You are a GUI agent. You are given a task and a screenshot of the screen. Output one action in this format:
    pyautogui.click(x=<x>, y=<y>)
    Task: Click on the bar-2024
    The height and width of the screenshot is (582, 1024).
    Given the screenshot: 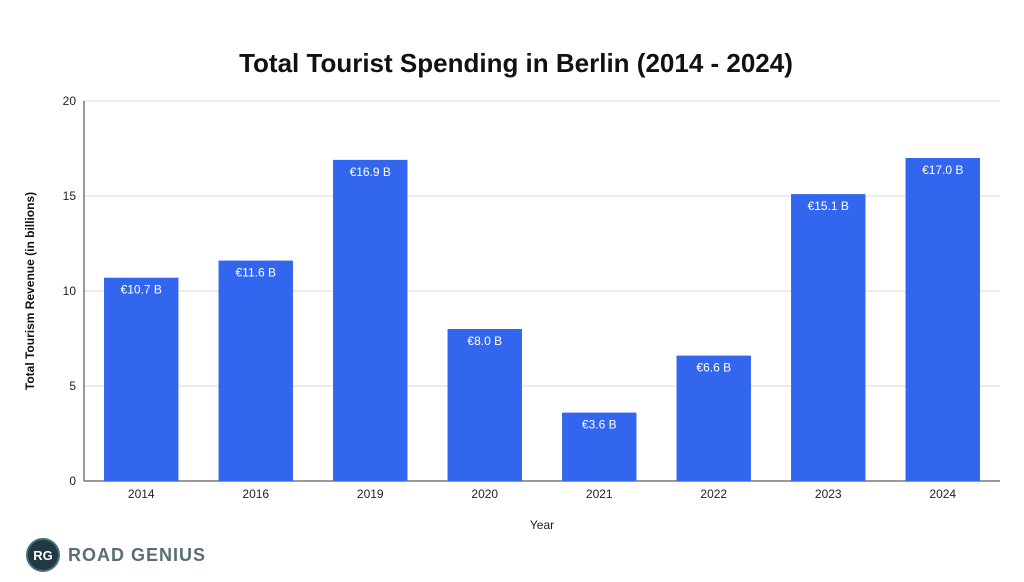 What is the action you would take?
    pyautogui.click(x=942, y=319)
    